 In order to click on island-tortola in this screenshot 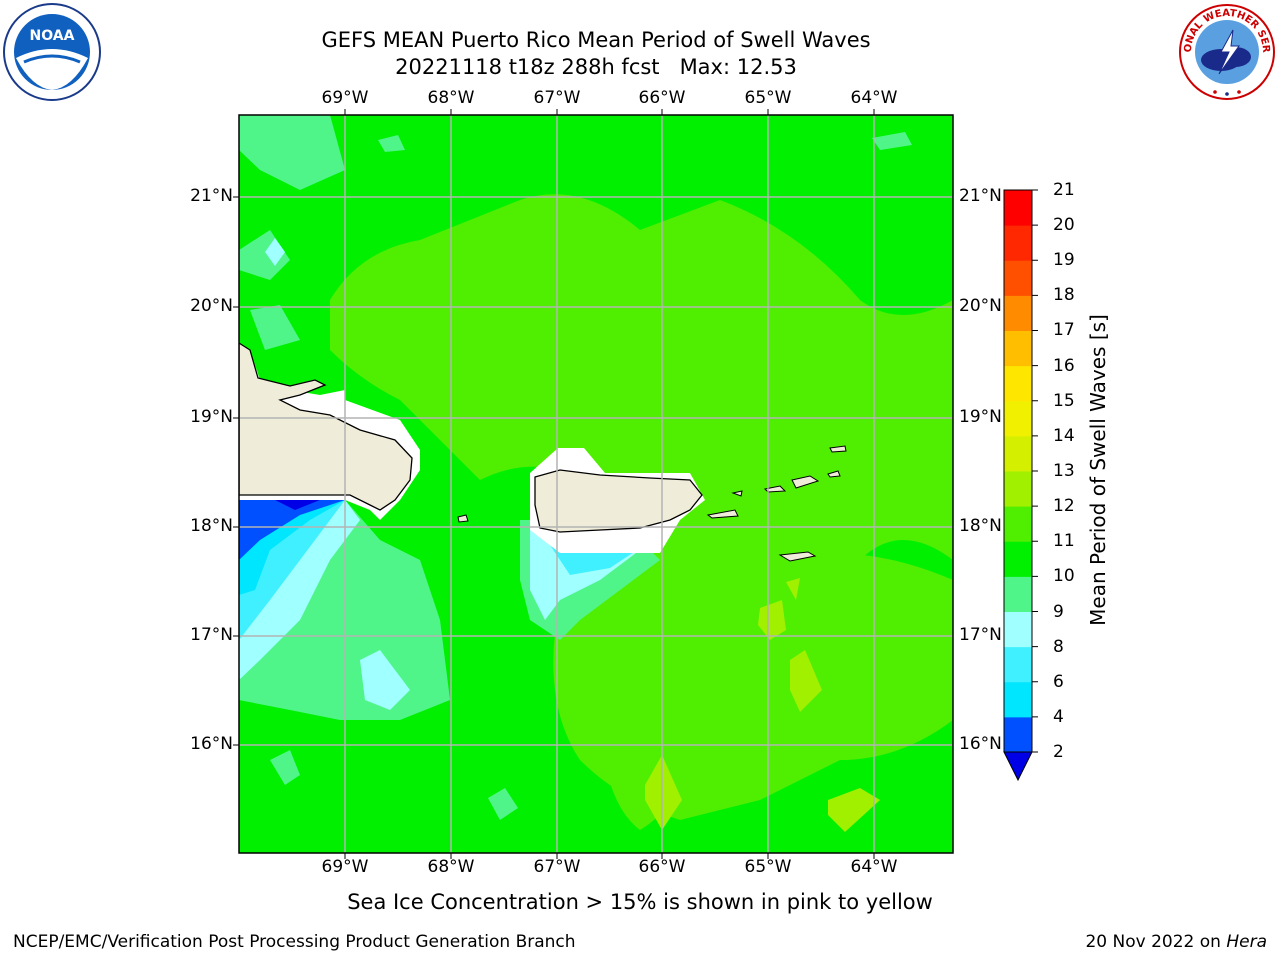, I will do `click(805, 482)`.